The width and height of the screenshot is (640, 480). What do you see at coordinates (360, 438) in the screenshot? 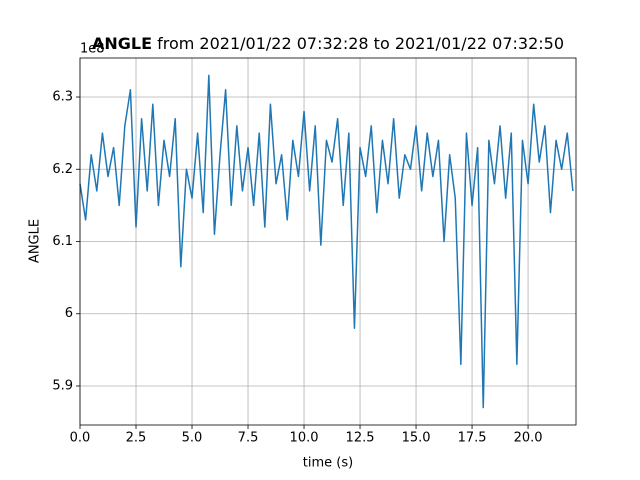
I see `x-tick-label: 12.5` at bounding box center [360, 438].